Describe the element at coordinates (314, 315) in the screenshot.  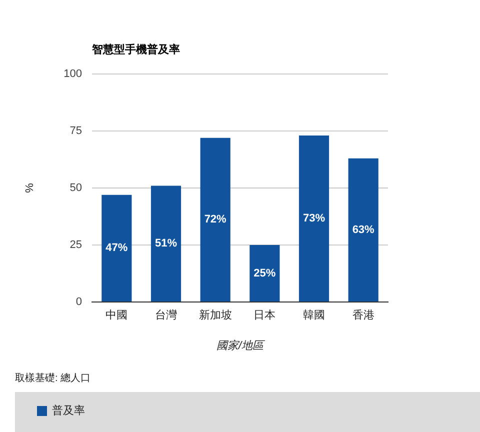
I see `x-tick-label: 韓國` at that location.